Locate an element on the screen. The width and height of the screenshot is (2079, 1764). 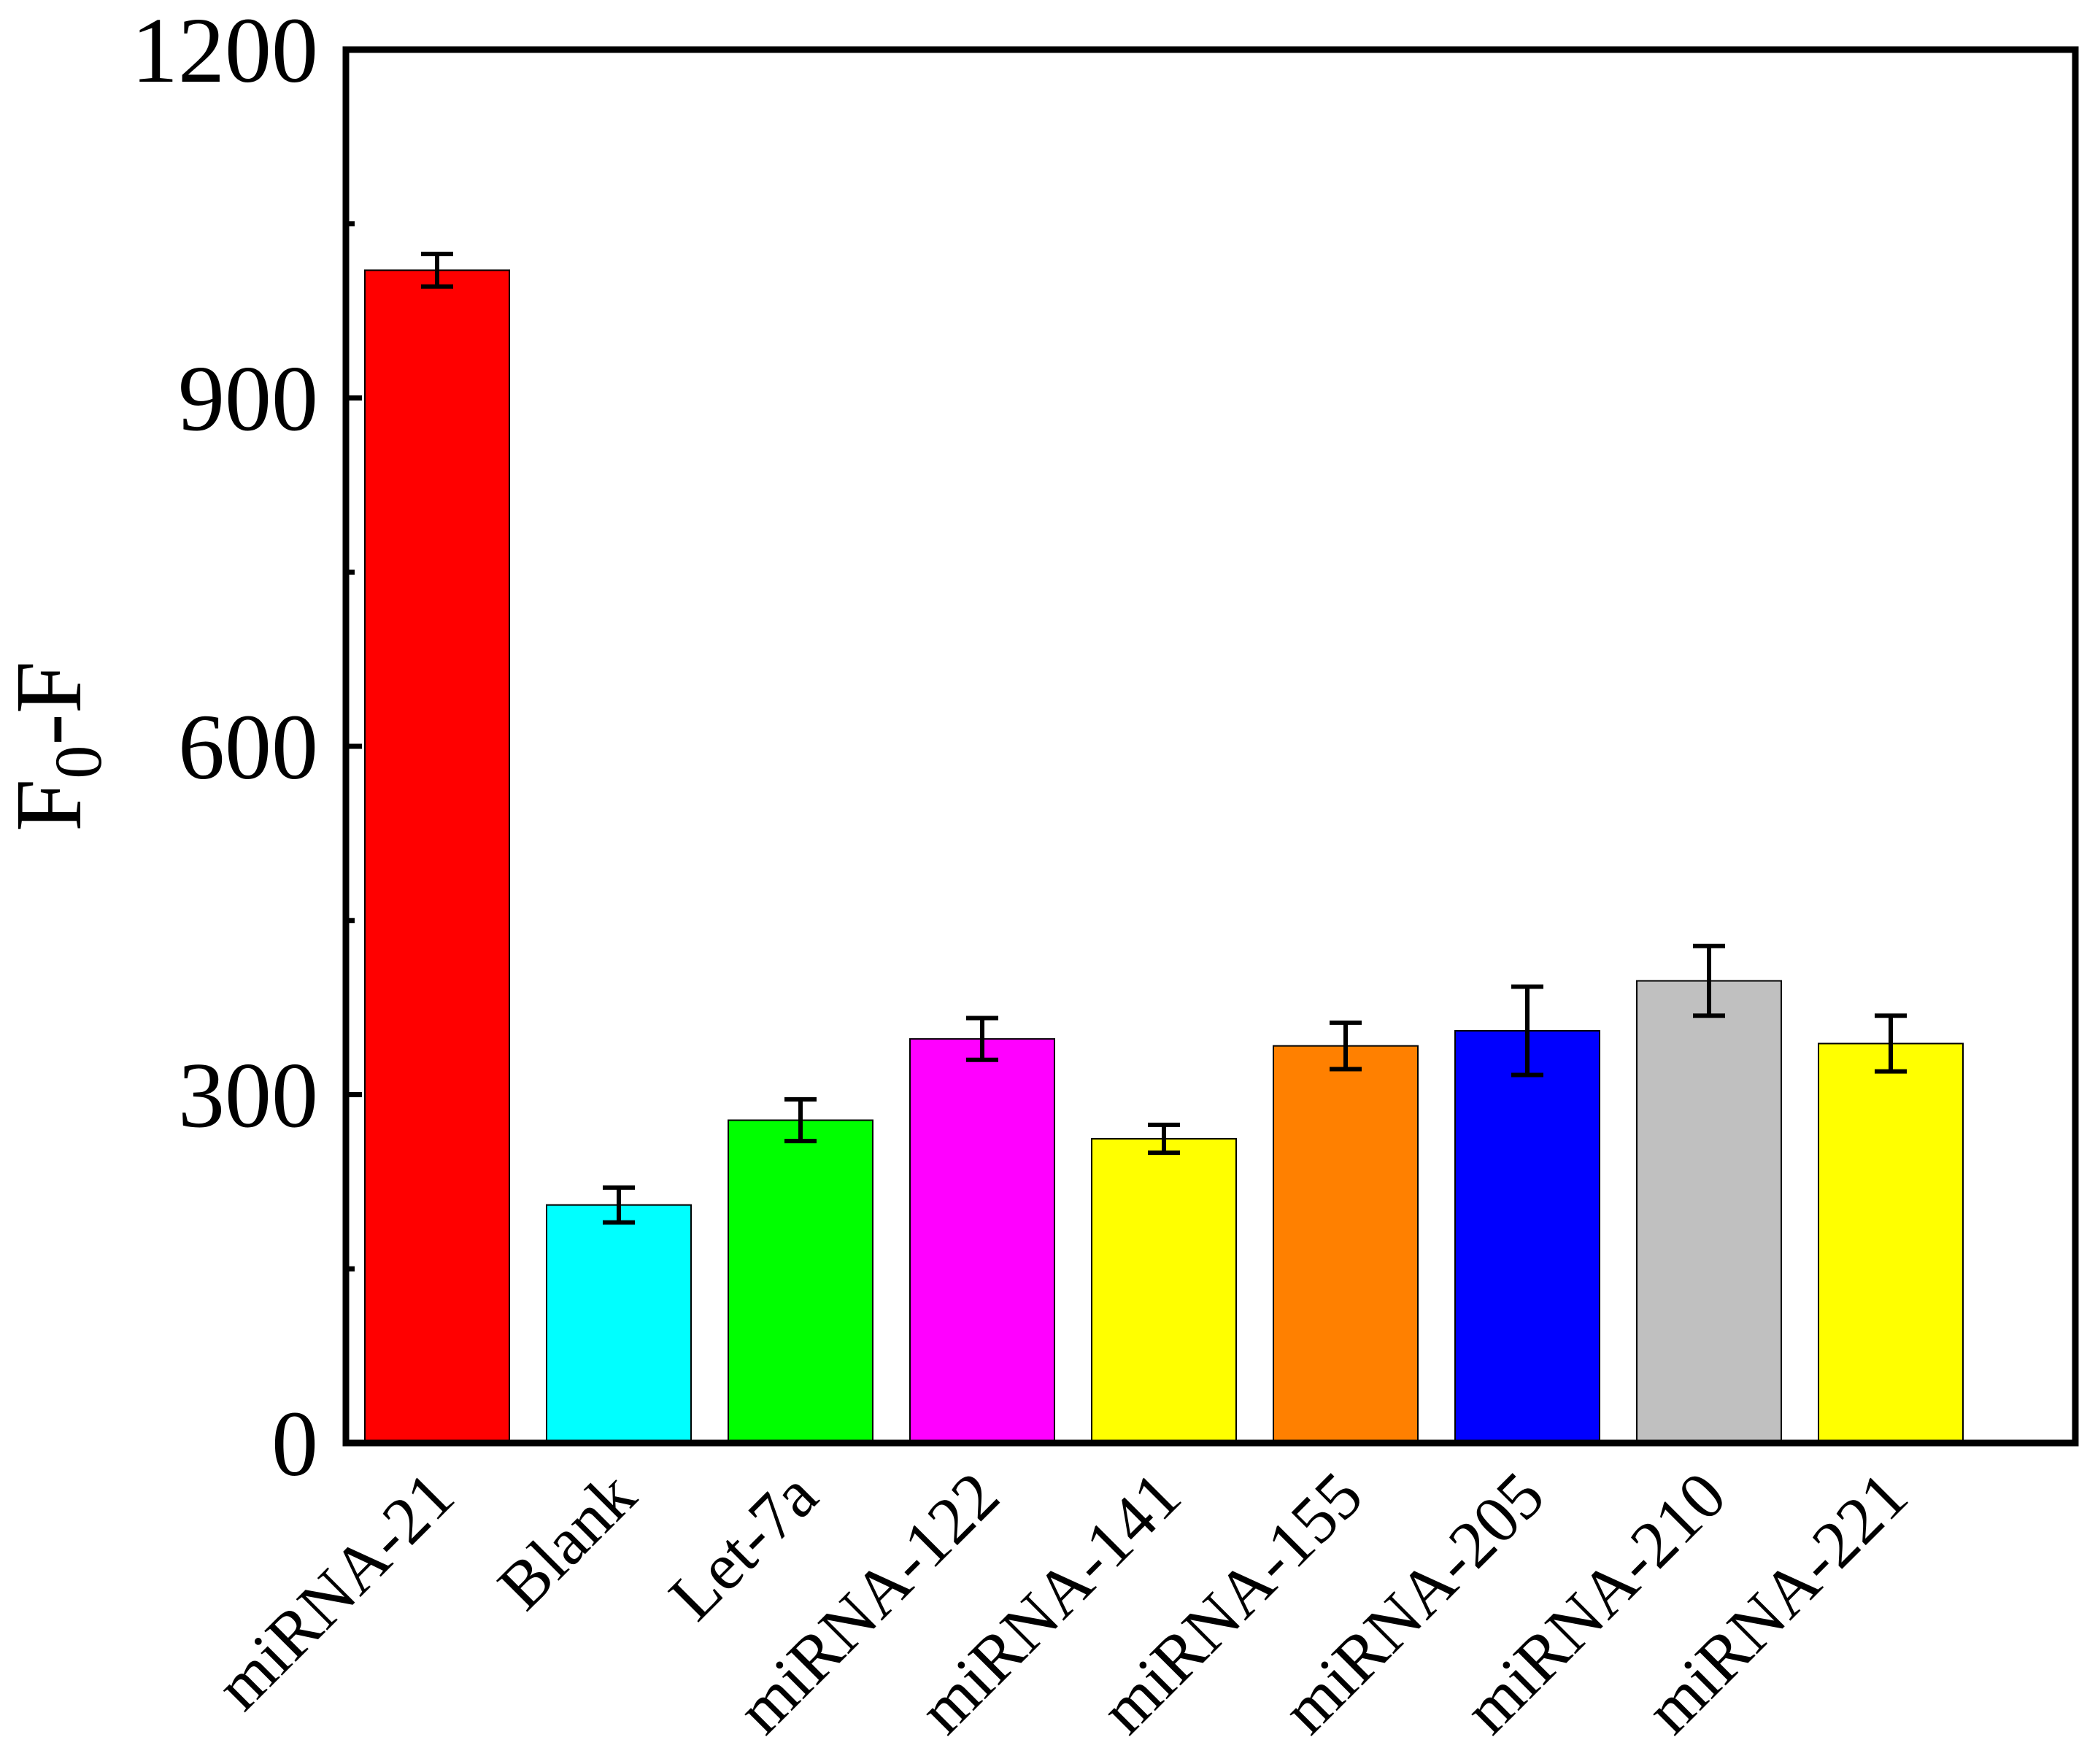
y-axis-title: F0-F is located at coordinates (58, 747).